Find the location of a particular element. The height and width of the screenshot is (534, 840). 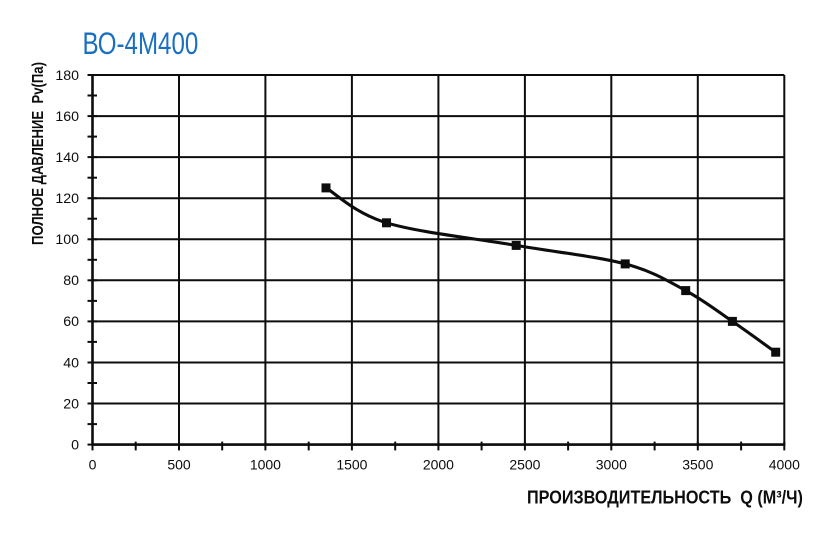

svg-text: 180 is located at coordinates (67, 76).